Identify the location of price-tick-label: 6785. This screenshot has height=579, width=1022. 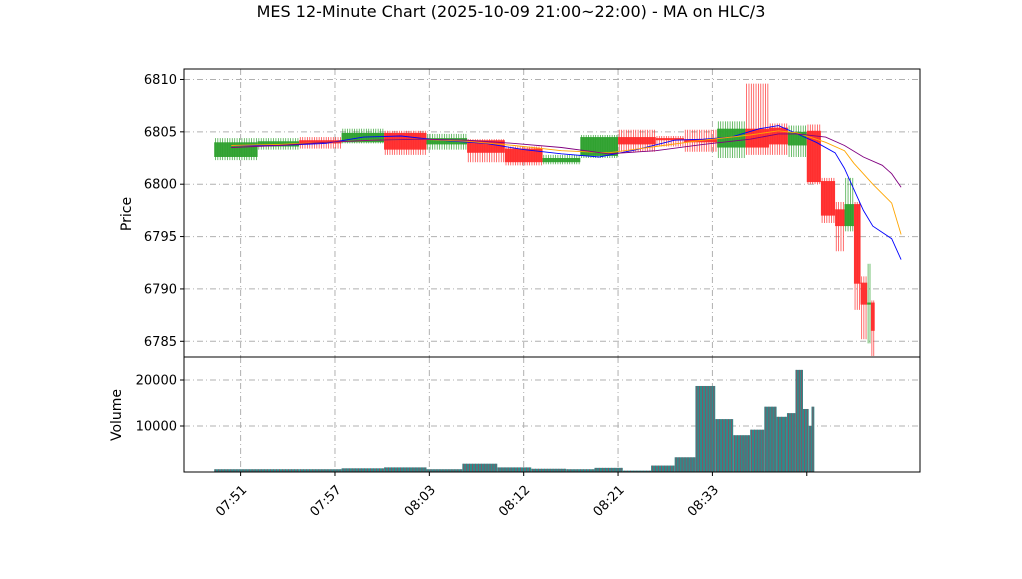
(160, 342).